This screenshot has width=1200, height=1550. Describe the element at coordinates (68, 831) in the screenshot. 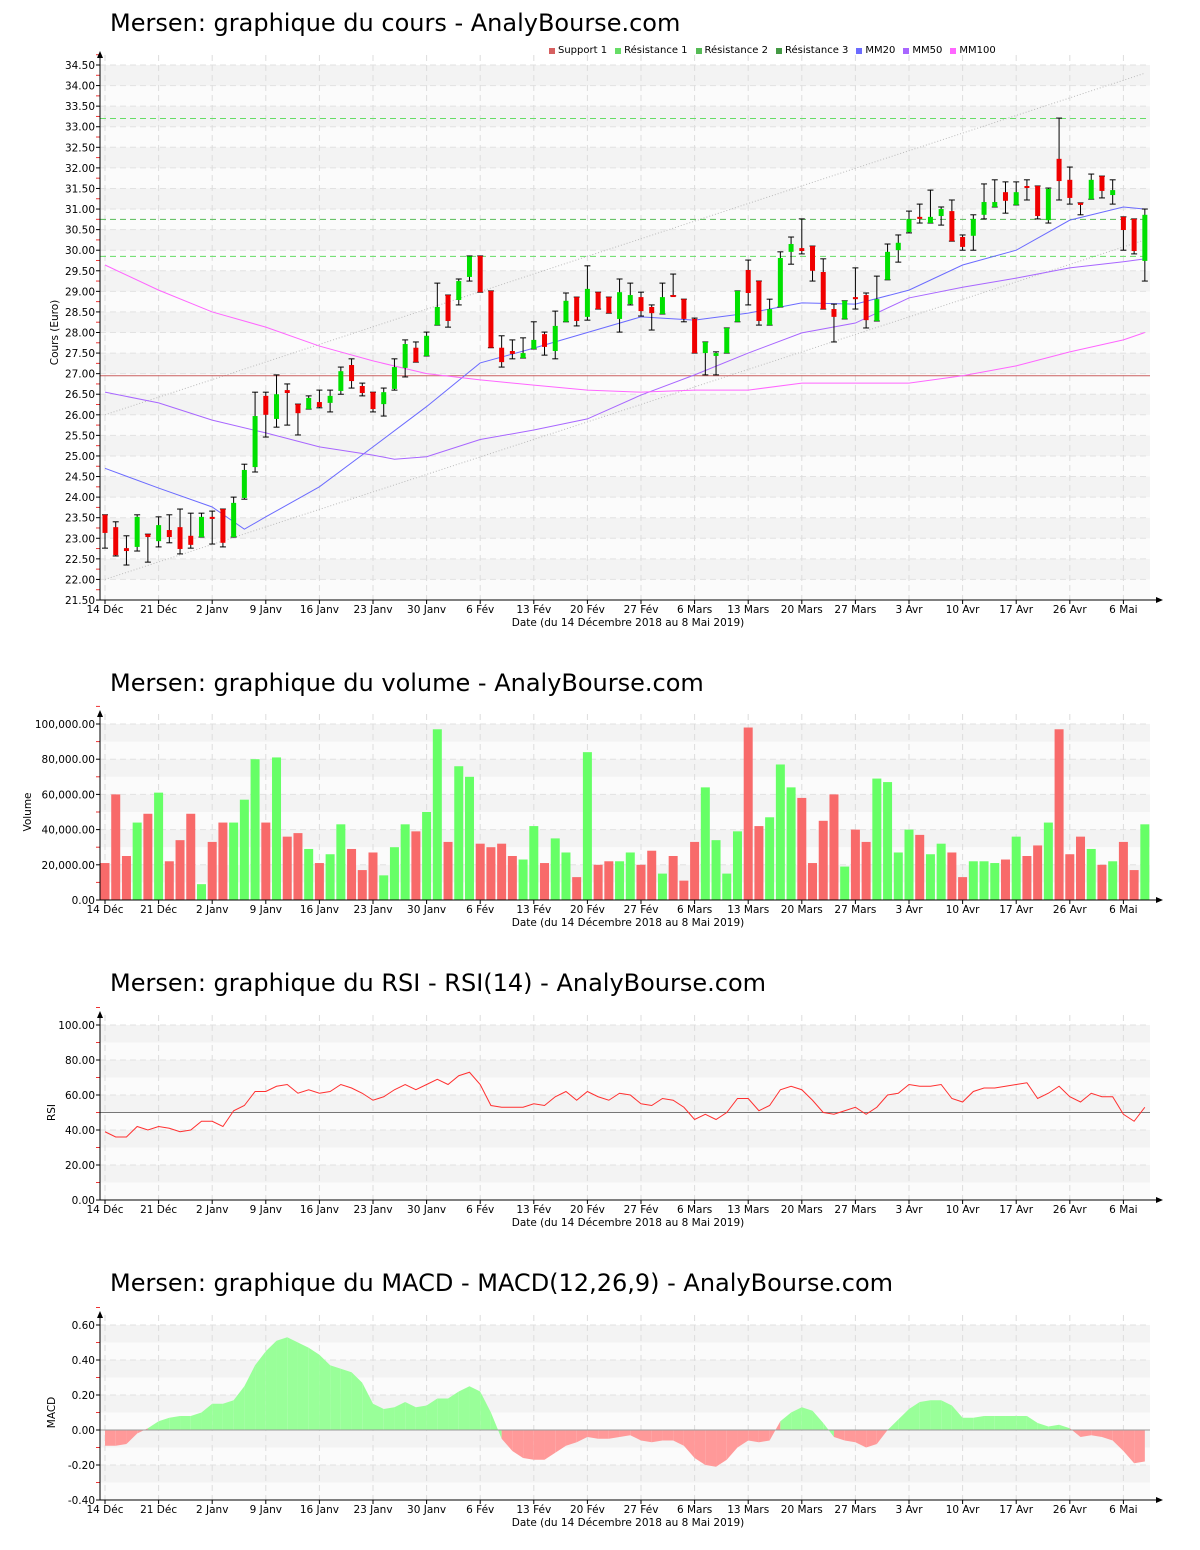

I see `y-tick-label: 40,000.00` at that location.